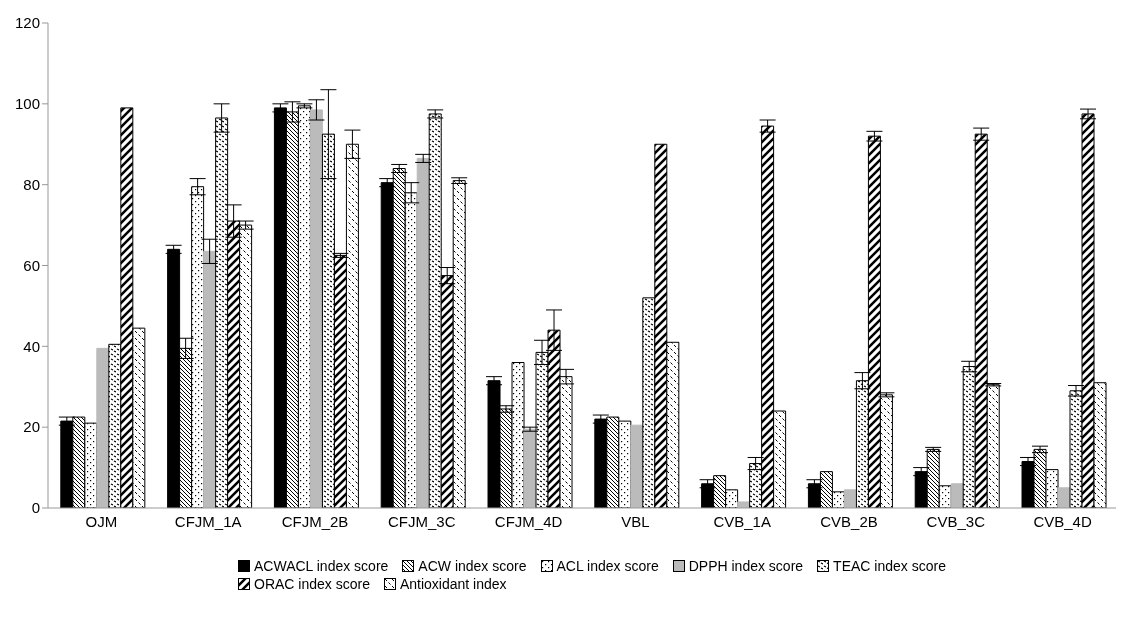 The image size is (1134, 623). What do you see at coordinates (607, 566) in the screenshot?
I see `legend-label: ACL index score` at bounding box center [607, 566].